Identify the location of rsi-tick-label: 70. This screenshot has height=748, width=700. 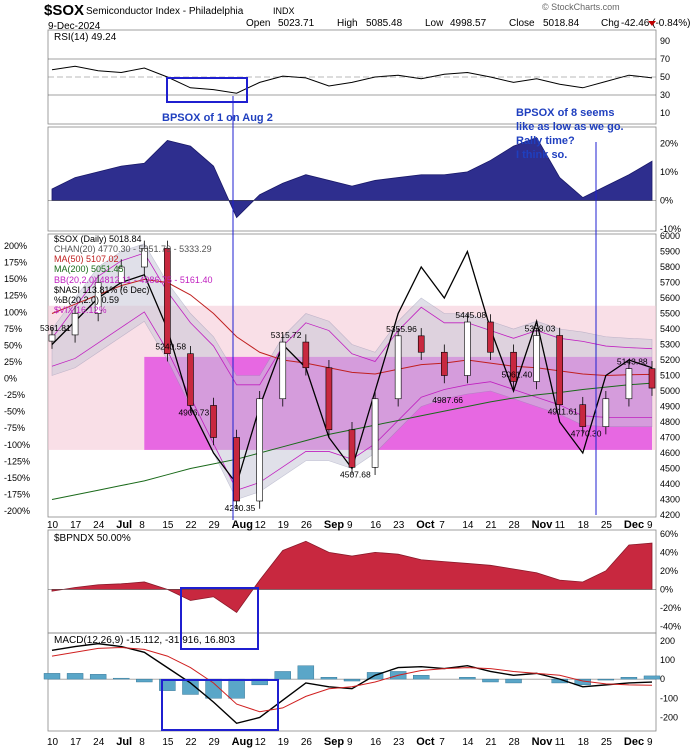
(665, 59).